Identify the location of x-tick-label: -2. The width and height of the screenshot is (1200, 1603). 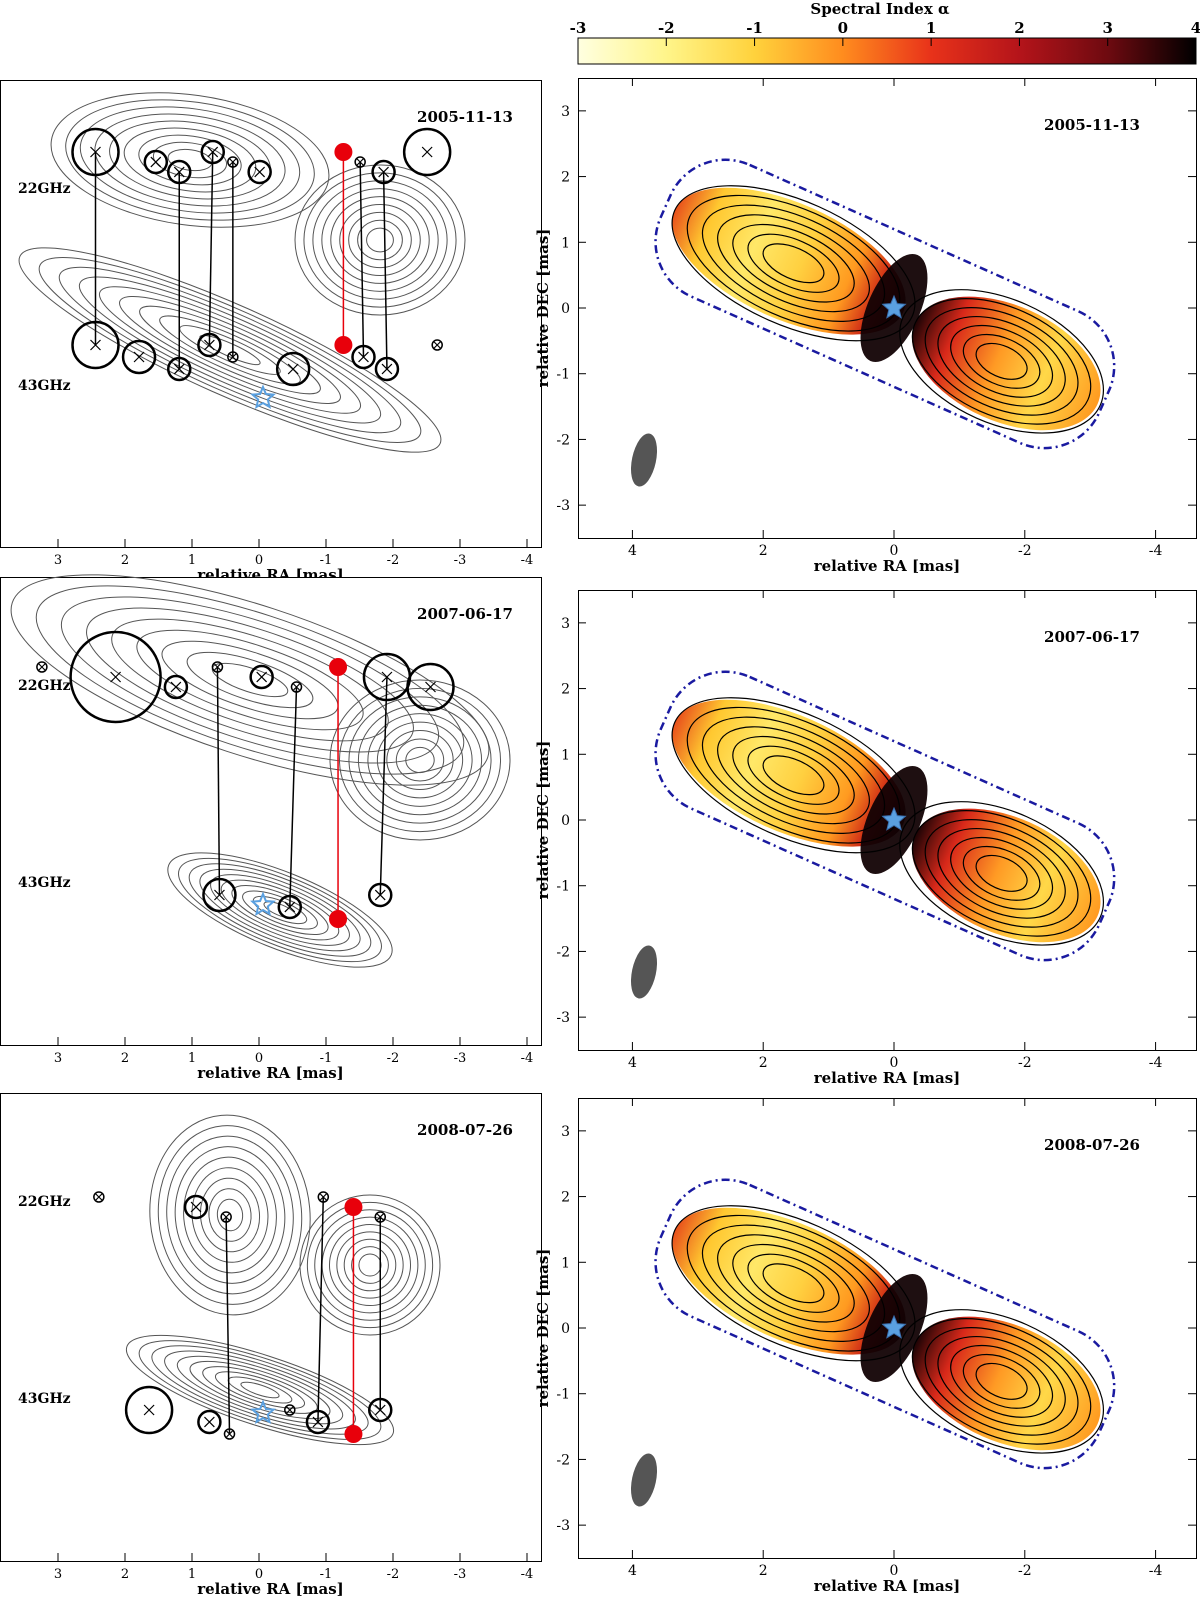
(393, 1058).